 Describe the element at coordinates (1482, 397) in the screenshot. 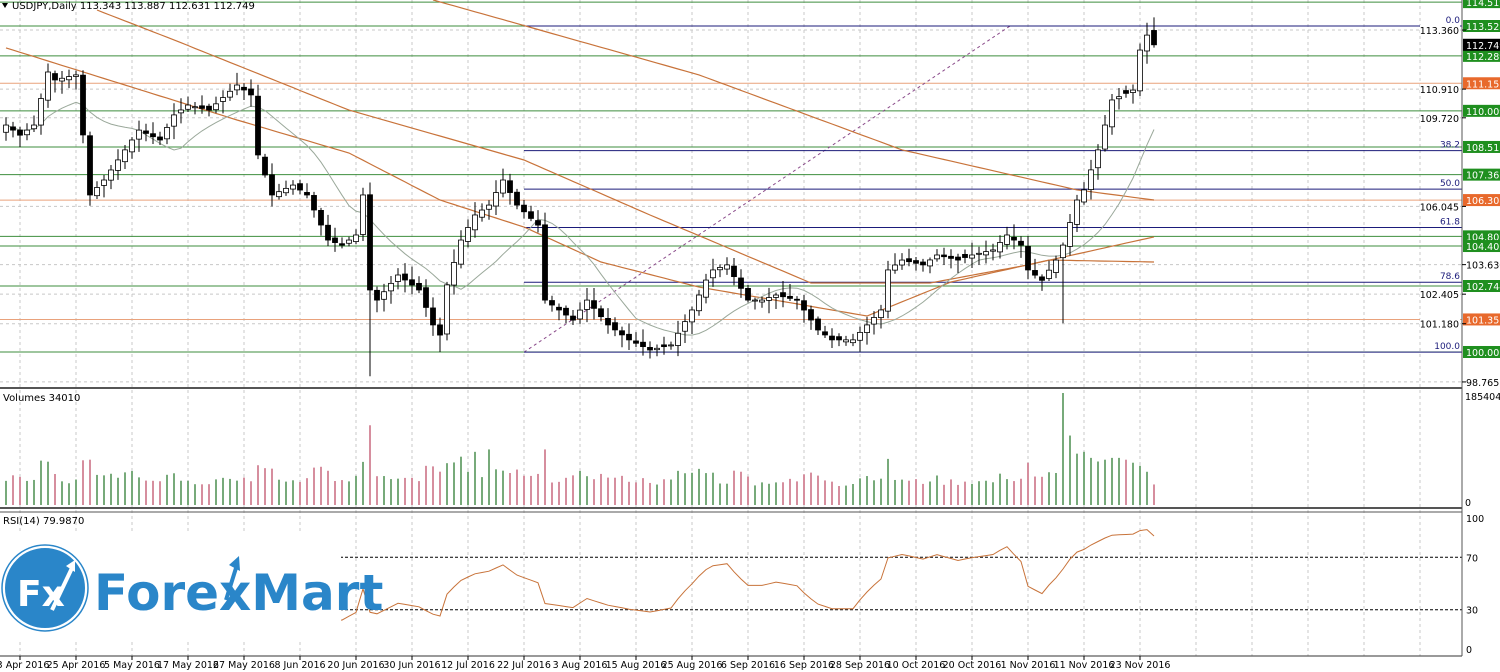

I see `volume-max-label: 185404` at that location.